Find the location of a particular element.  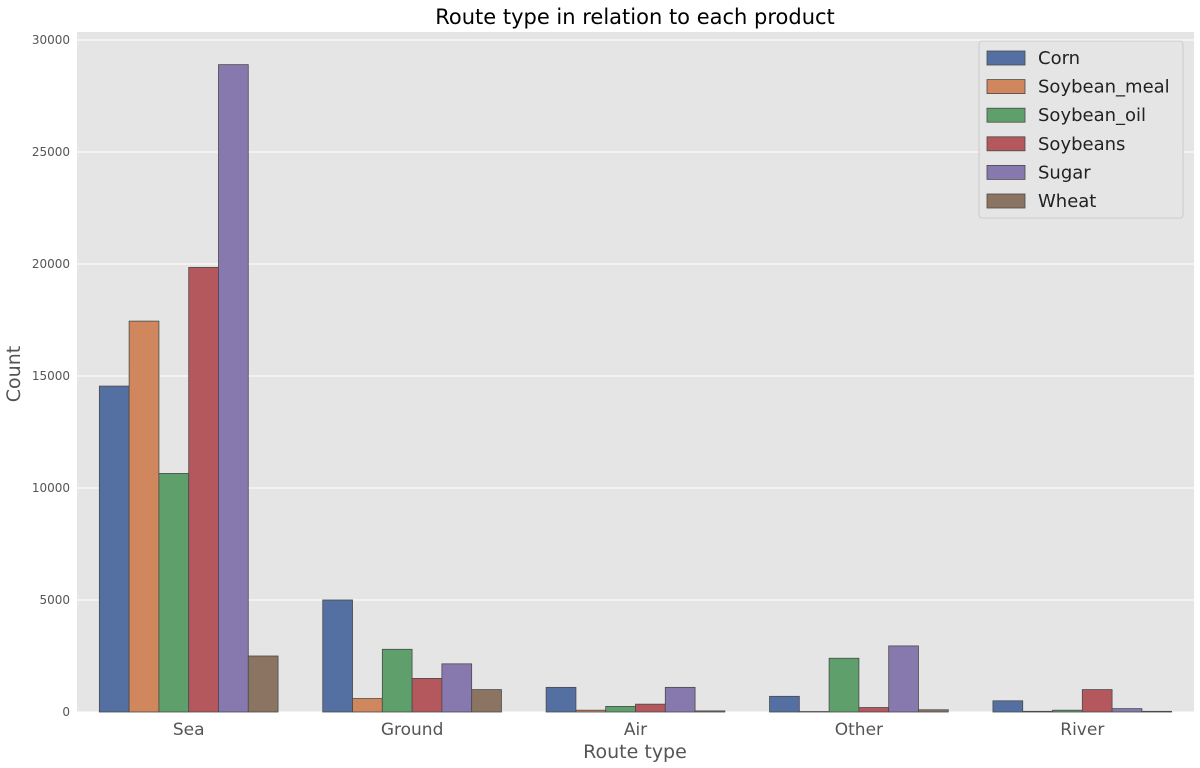

y-axis-label: Count is located at coordinates (14, 374).